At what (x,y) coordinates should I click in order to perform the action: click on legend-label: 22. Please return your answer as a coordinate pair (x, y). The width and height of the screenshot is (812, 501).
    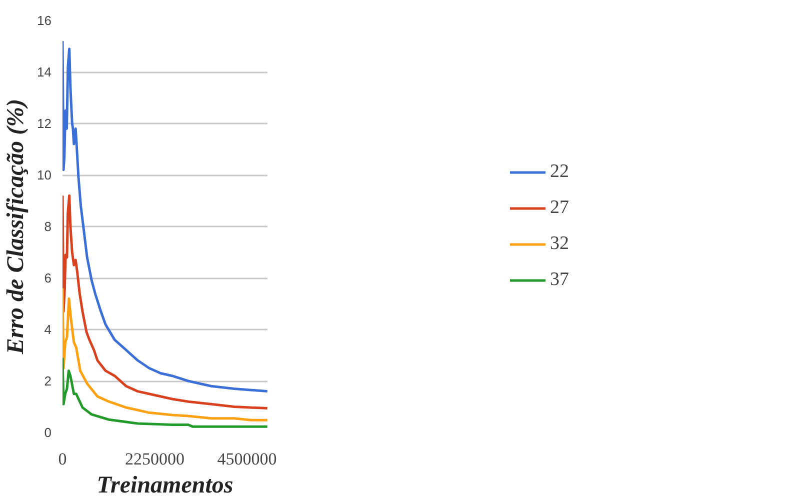
    Looking at the image, I should click on (560, 172).